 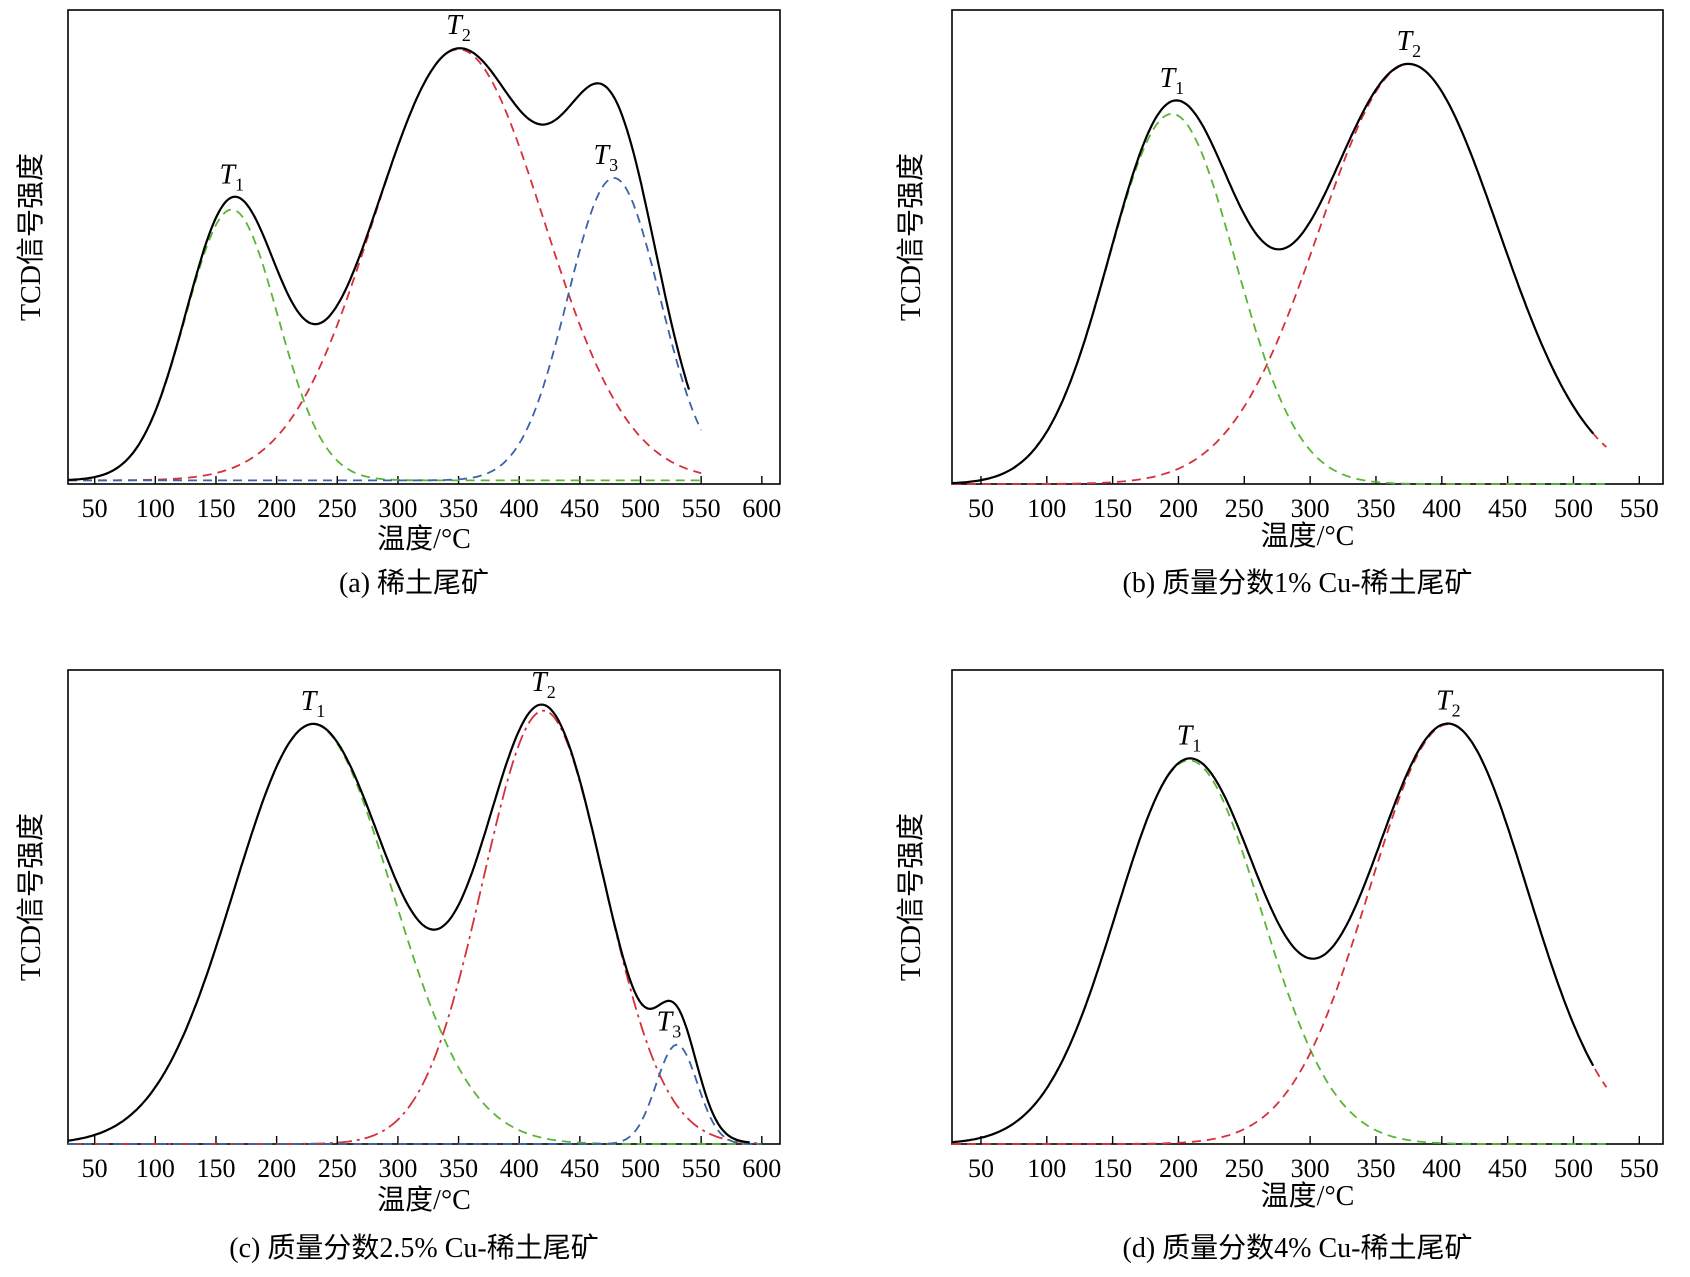 I want to click on panel-caption: (b) 质量分数1% Cu-稀土尾矿, so click(x=1298, y=583).